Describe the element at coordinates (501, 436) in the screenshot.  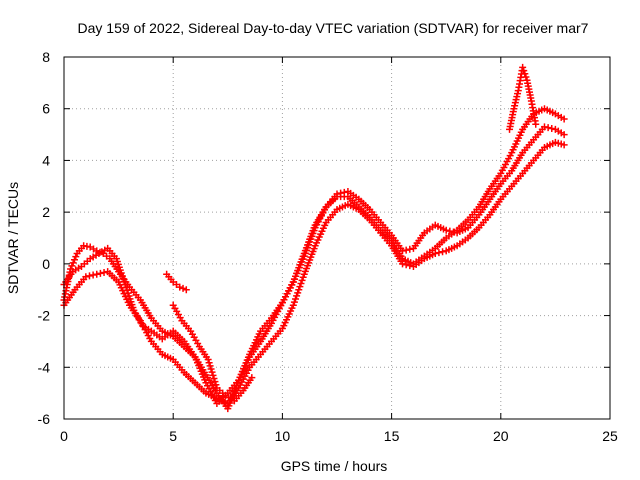
I see `x-tick-label: 20` at that location.